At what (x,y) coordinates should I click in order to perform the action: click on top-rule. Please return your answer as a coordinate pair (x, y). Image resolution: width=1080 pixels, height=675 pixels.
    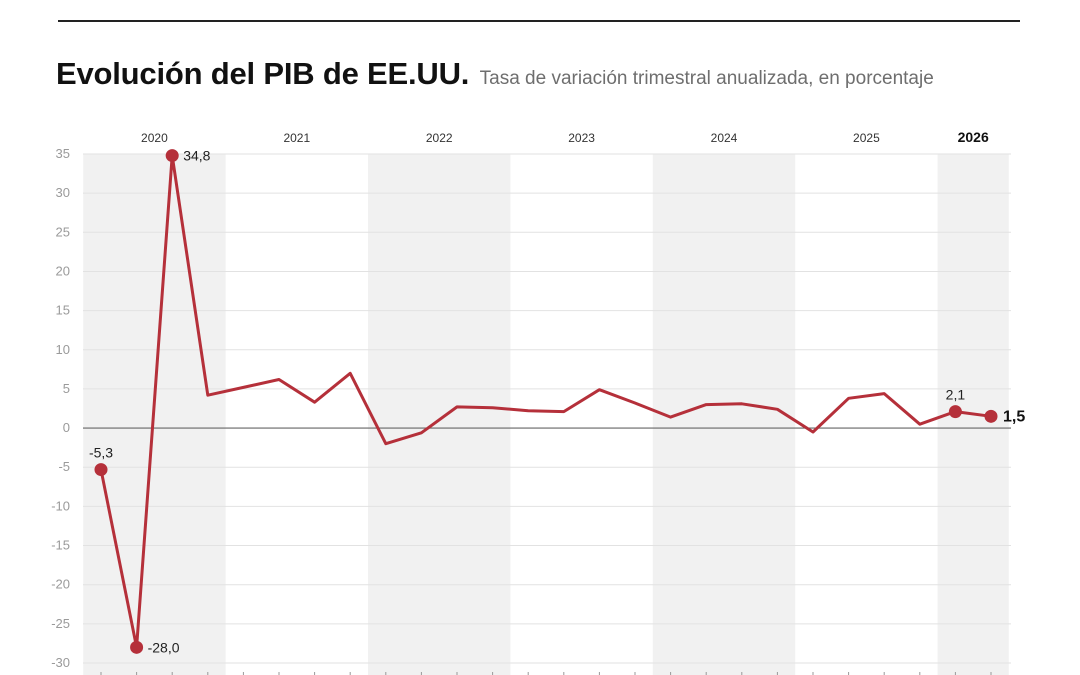
    Looking at the image, I should click on (539, 21).